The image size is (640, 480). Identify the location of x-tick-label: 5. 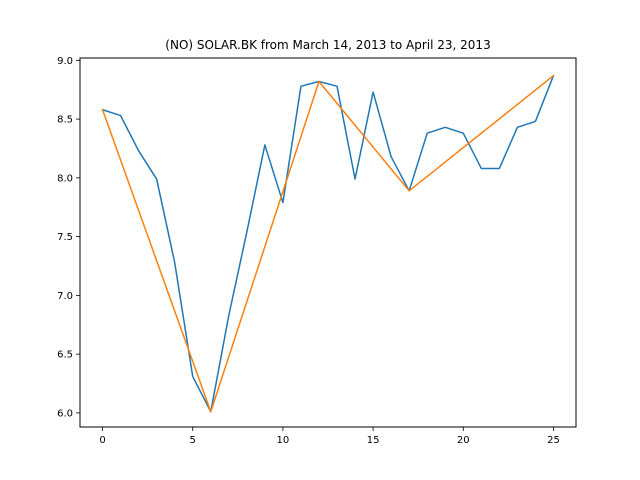
(193, 440).